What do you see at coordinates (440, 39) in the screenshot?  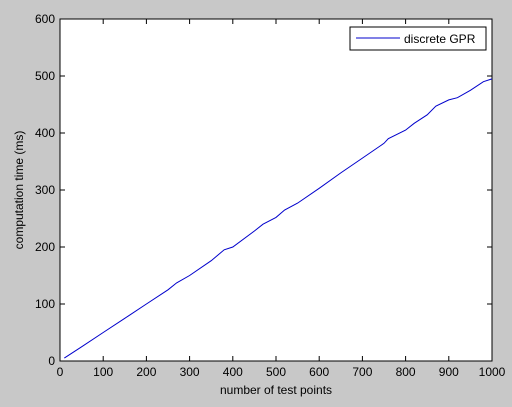 I see `legend-label: discrete GPR` at bounding box center [440, 39].